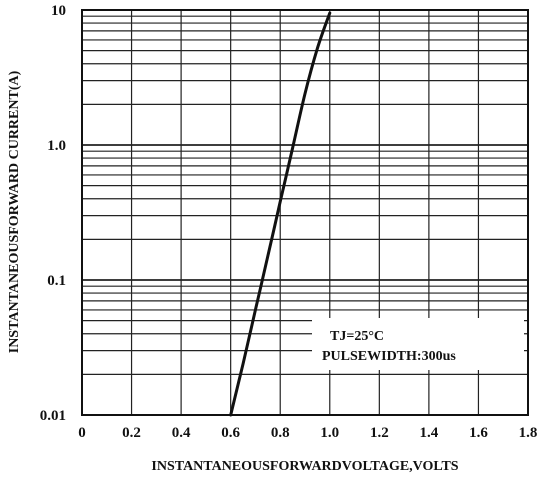 Image resolution: width=542 pixels, height=479 pixels. What do you see at coordinates (389, 356) in the screenshot?
I see `annotation-pulse-width: PULSEWIDTH:300us` at bounding box center [389, 356].